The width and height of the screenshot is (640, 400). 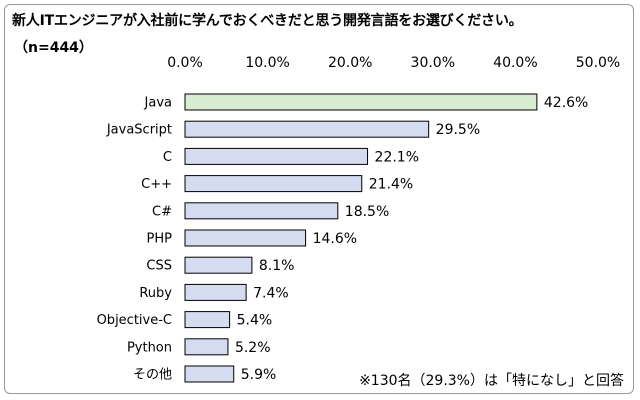 I want to click on data-label: 29.5%, so click(x=458, y=130).